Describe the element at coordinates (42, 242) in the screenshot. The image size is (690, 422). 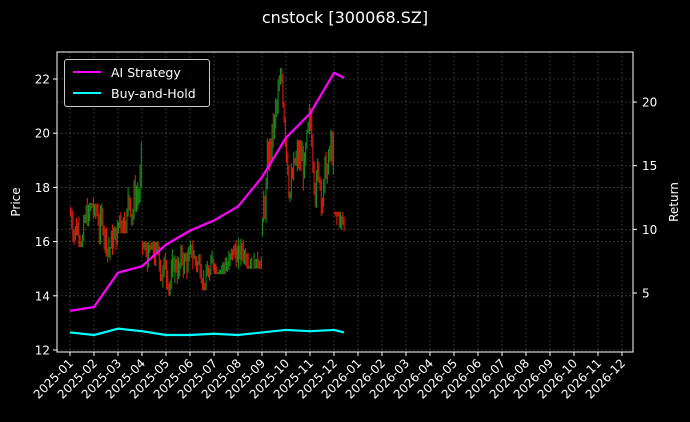
I see `svg-text: 16` at that location.